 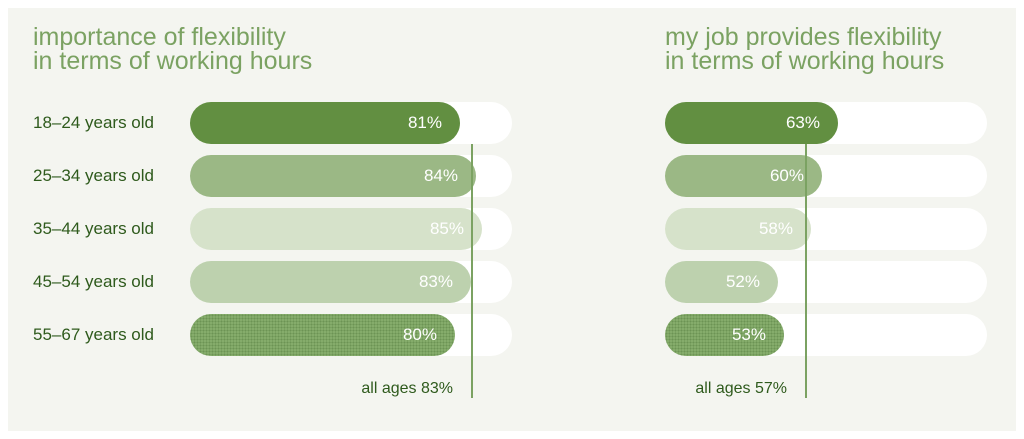 I want to click on bar-track-importance: 83%, so click(x=351, y=282).